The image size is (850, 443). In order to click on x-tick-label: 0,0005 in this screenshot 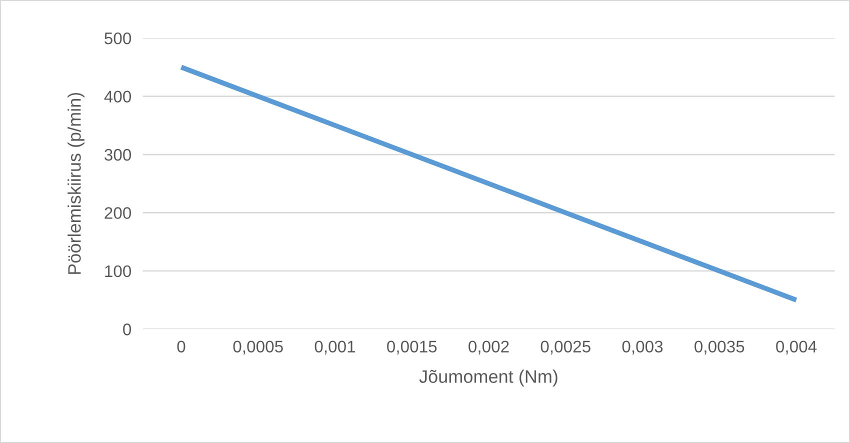, I will do `click(258, 347)`.